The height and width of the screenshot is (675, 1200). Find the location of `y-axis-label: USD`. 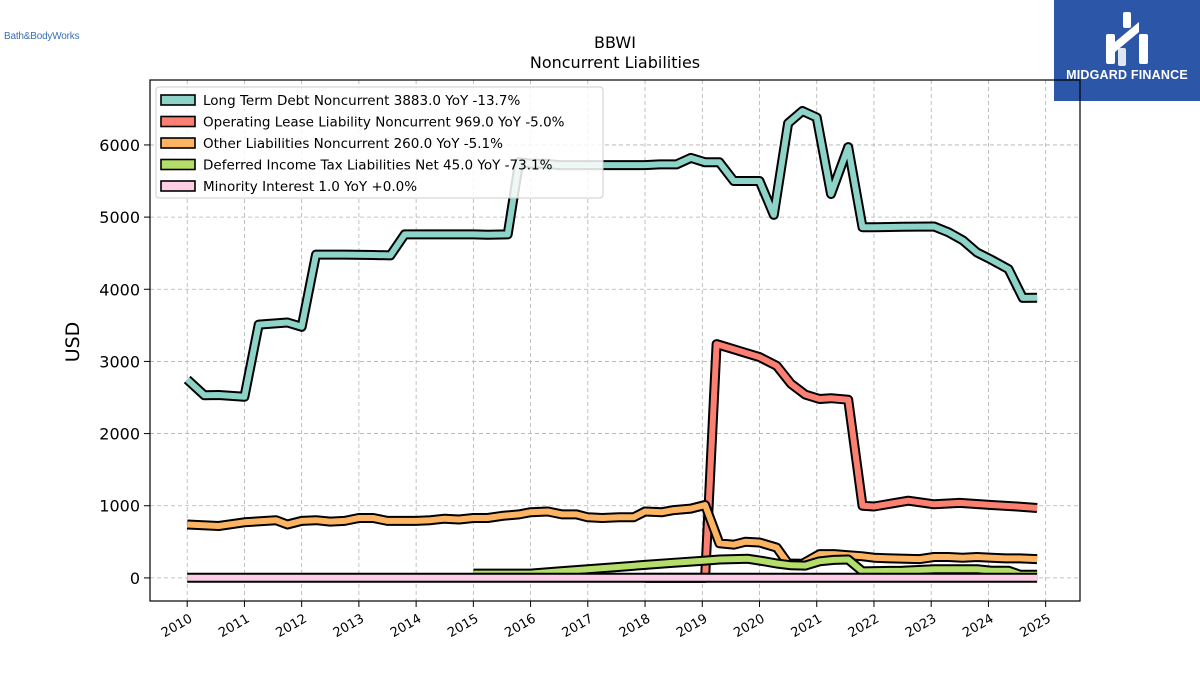

y-axis-label: USD is located at coordinates (73, 342).